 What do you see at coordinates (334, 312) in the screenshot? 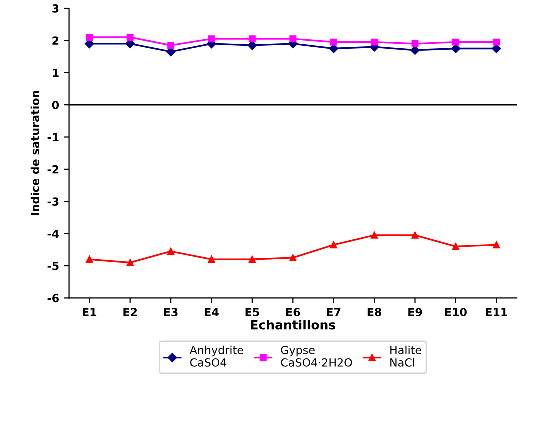
I see `x-tick-label: E7` at bounding box center [334, 312].